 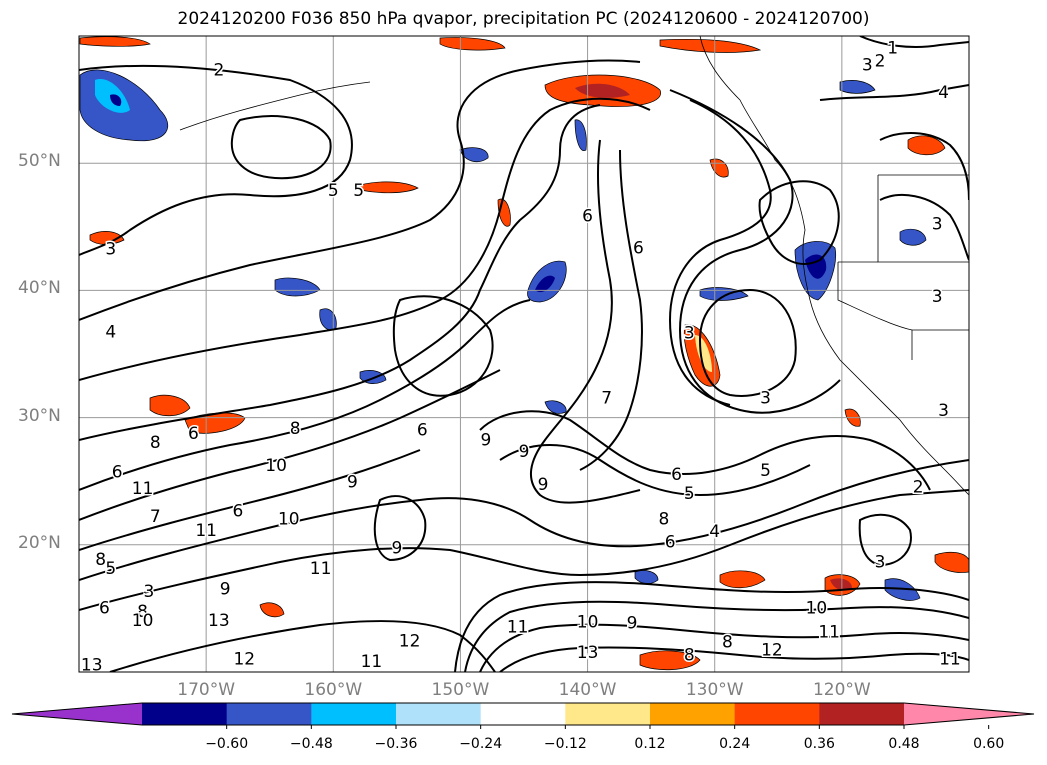 I want to click on colorbar-tick-label: −0.60, so click(x=227, y=744).